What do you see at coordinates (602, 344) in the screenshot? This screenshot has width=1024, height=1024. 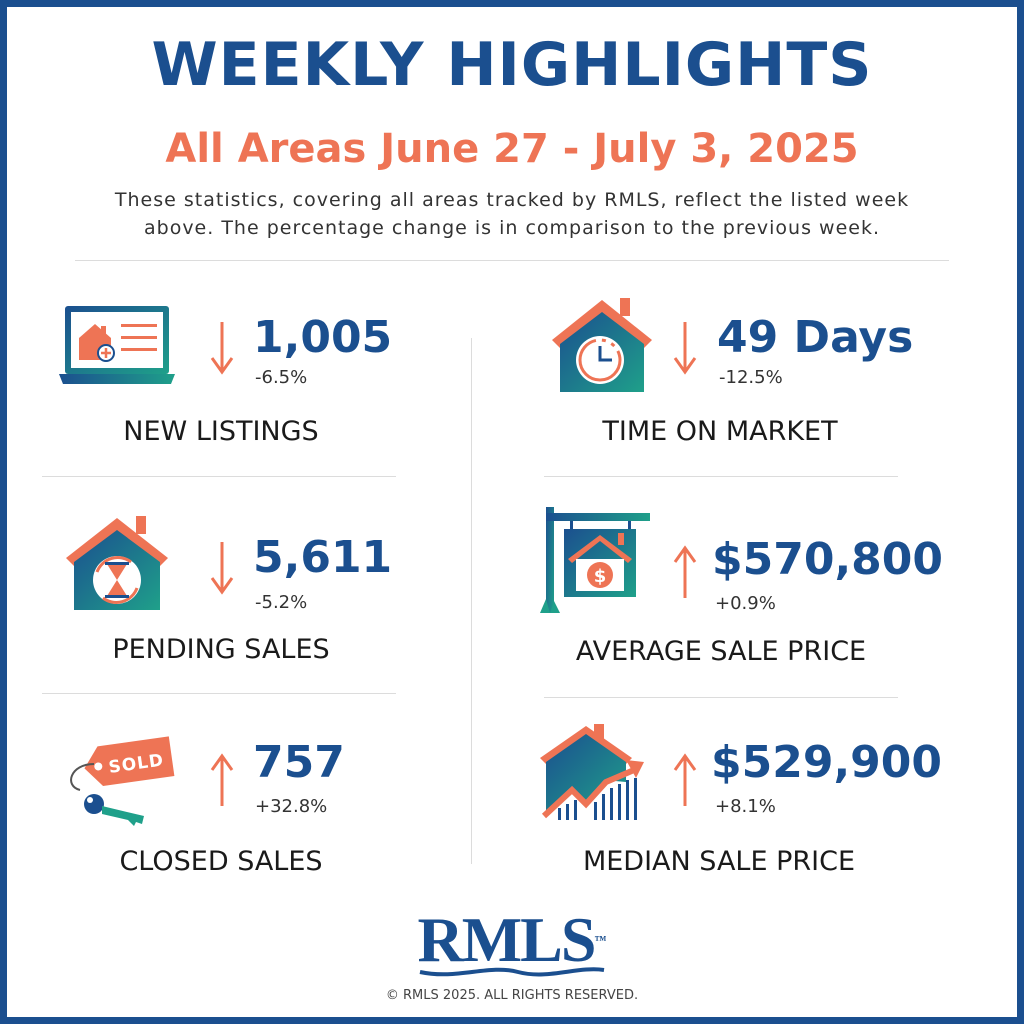 I see `house-clock-icon` at bounding box center [602, 344].